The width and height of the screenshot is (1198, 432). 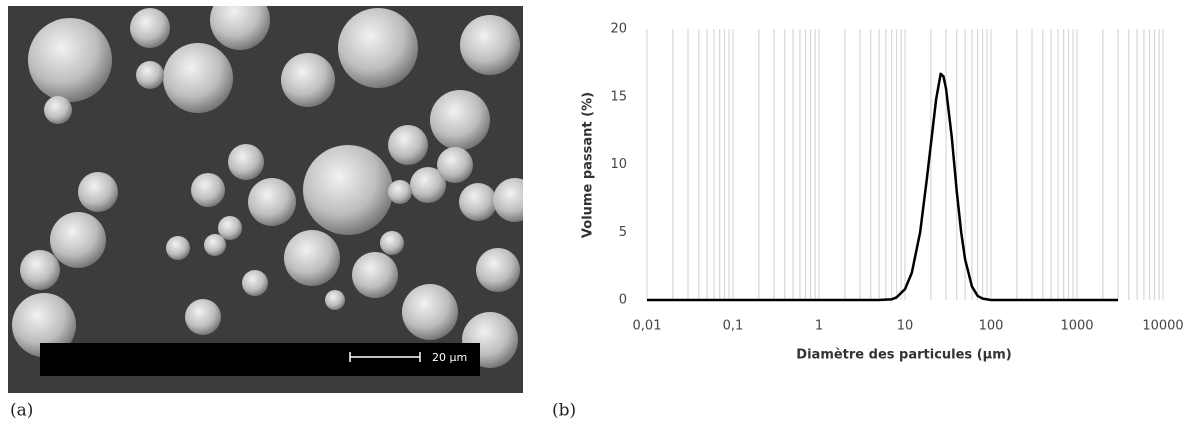 What do you see at coordinates (21, 411) in the screenshot?
I see `panel-label: (a)` at bounding box center [21, 411].